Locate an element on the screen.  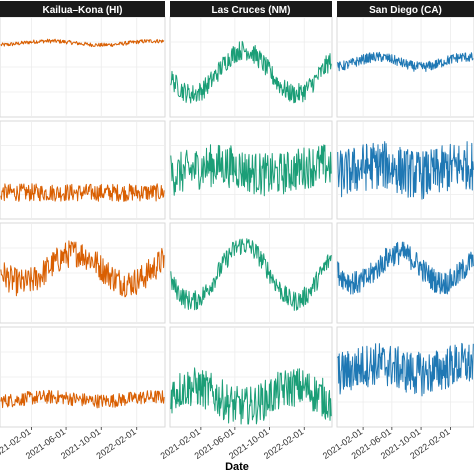
facet-strip-label: San Diego (CA) is located at coordinates (405, 10).